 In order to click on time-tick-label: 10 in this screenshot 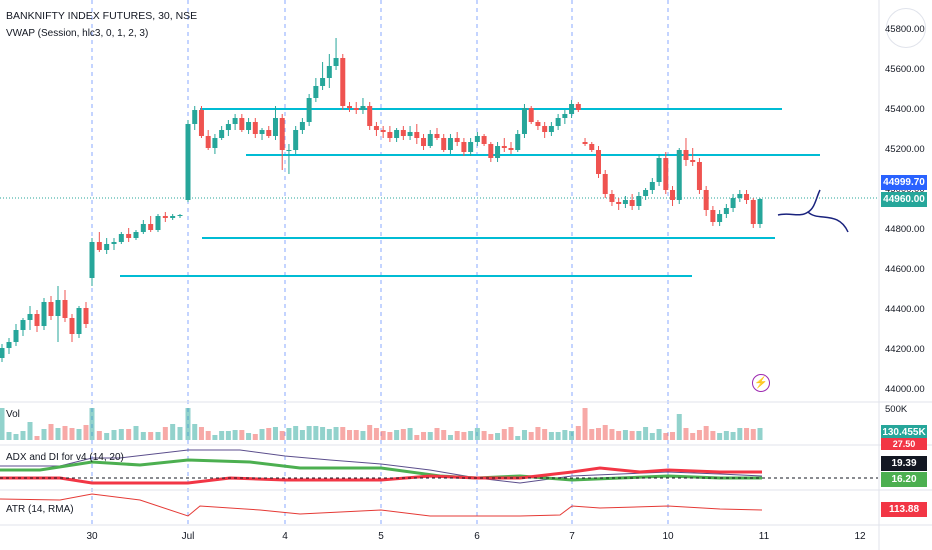, I will do `click(668, 536)`.